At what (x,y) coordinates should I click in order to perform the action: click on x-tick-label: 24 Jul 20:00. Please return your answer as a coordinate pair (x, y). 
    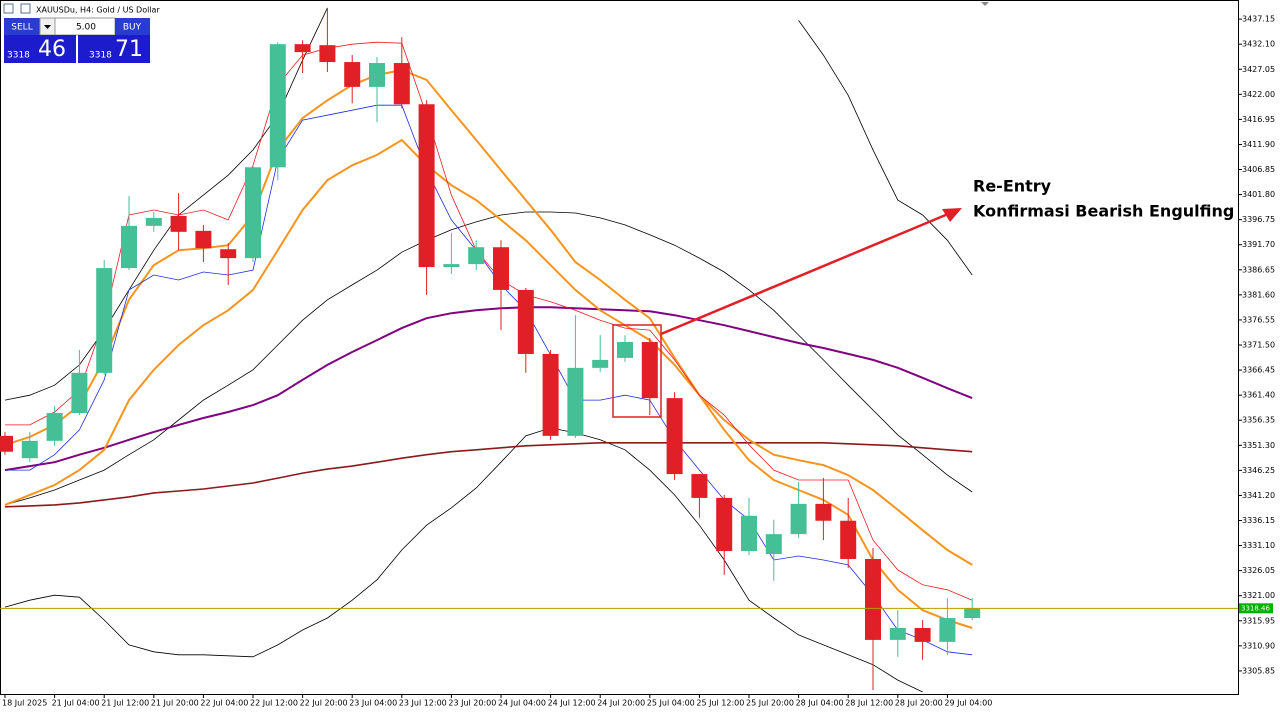
    Looking at the image, I should click on (621, 703).